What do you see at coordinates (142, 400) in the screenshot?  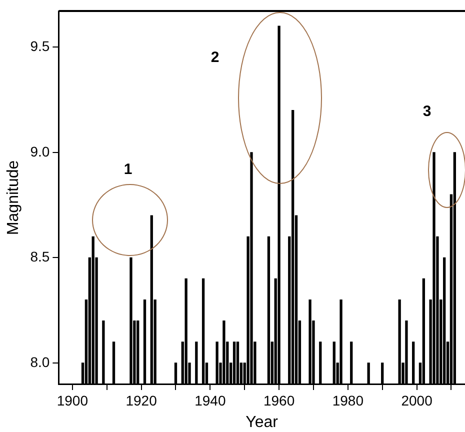 I see `x-tick-label: 1920` at bounding box center [142, 400].